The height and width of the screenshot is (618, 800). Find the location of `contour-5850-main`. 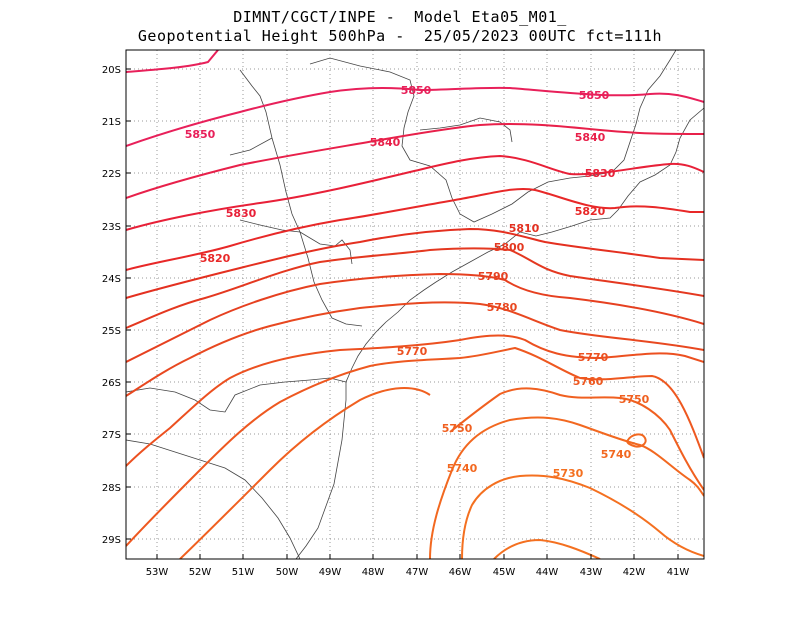

contour-5850-main is located at coordinates (415, 116).